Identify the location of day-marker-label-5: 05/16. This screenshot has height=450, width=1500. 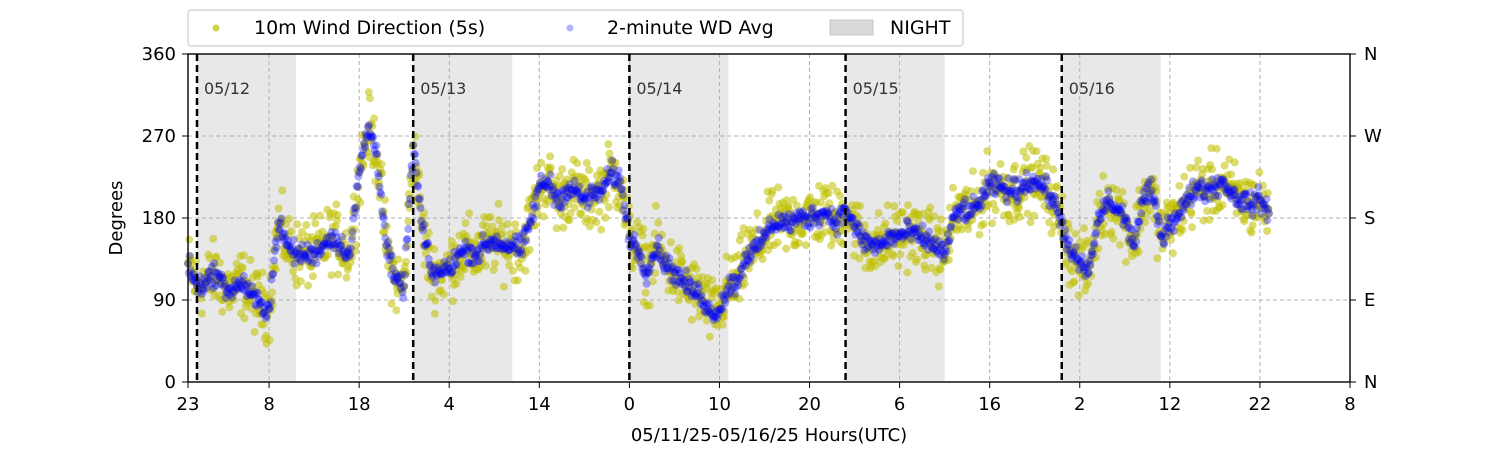
(1092, 88).